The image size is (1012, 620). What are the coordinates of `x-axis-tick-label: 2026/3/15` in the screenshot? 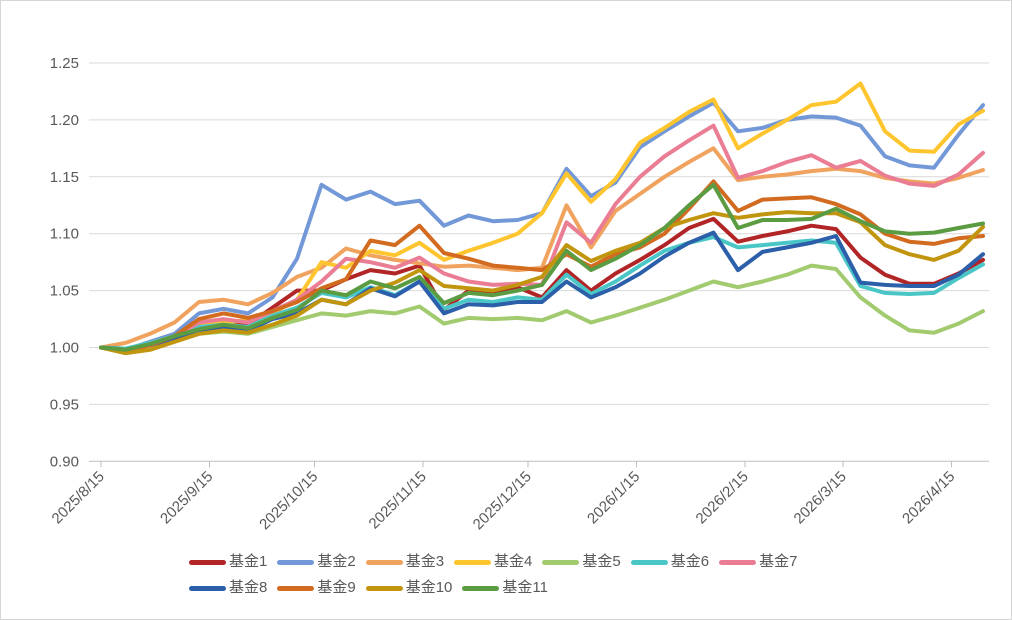 It's located at (820, 497).